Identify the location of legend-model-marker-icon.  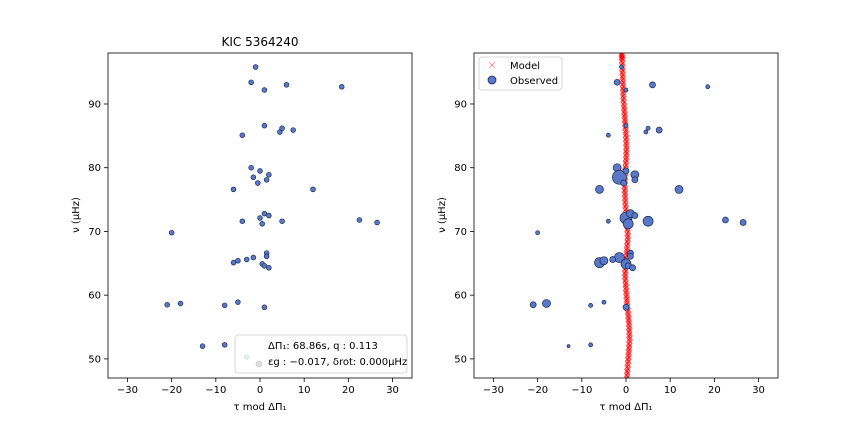
(492, 65).